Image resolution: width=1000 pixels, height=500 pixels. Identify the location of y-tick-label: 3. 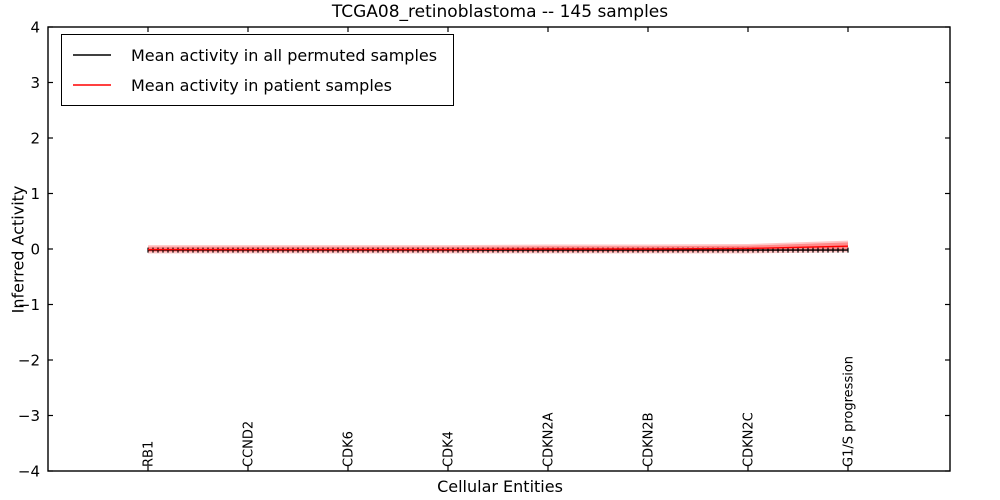
(35, 83).